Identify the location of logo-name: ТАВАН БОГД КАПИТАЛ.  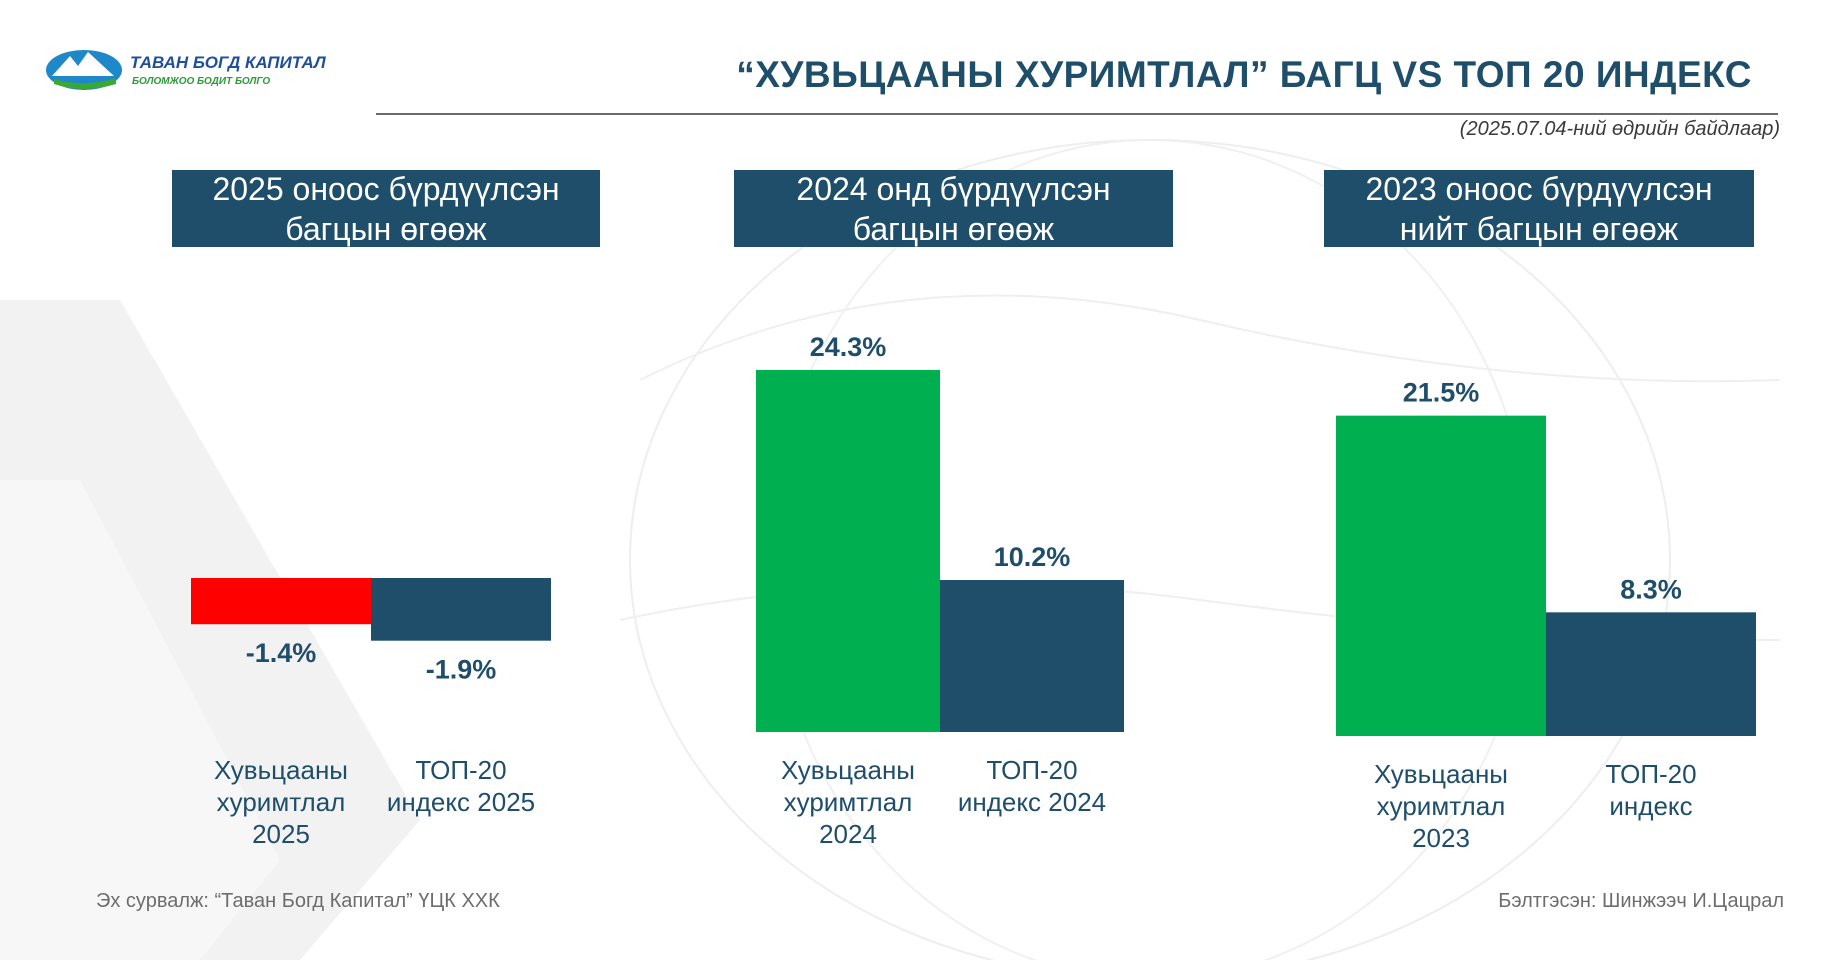
(228, 62).